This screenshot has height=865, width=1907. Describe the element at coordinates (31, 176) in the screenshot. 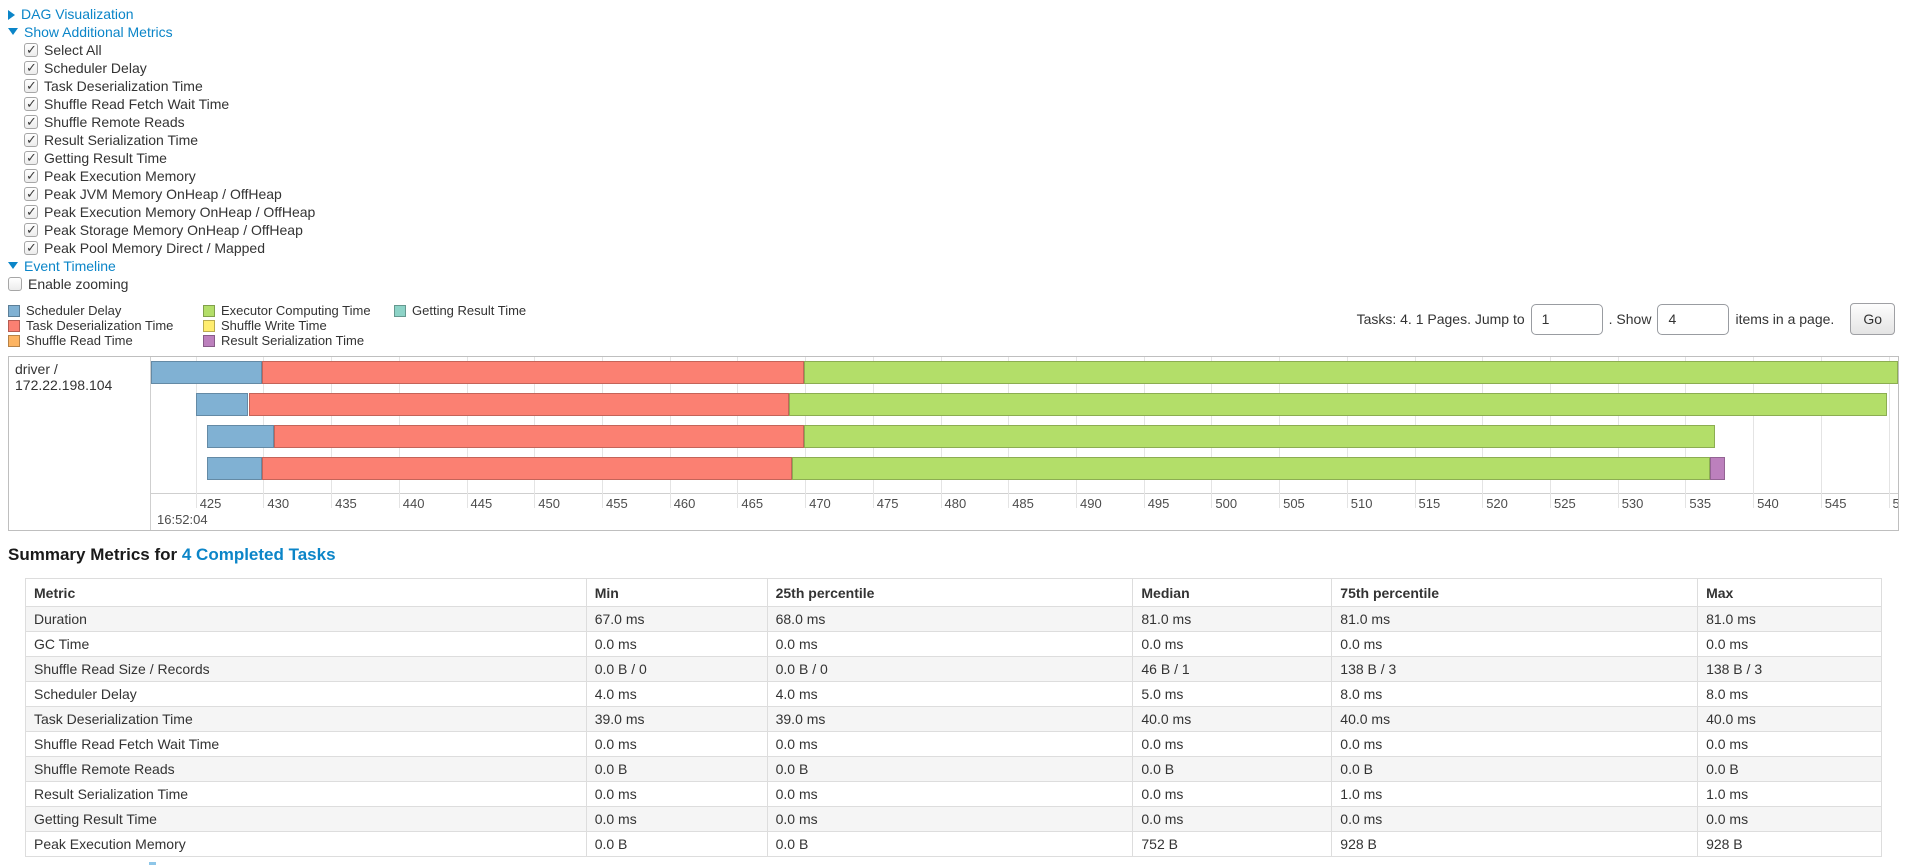

I see `checkbox-peak-execution-memory` at that location.